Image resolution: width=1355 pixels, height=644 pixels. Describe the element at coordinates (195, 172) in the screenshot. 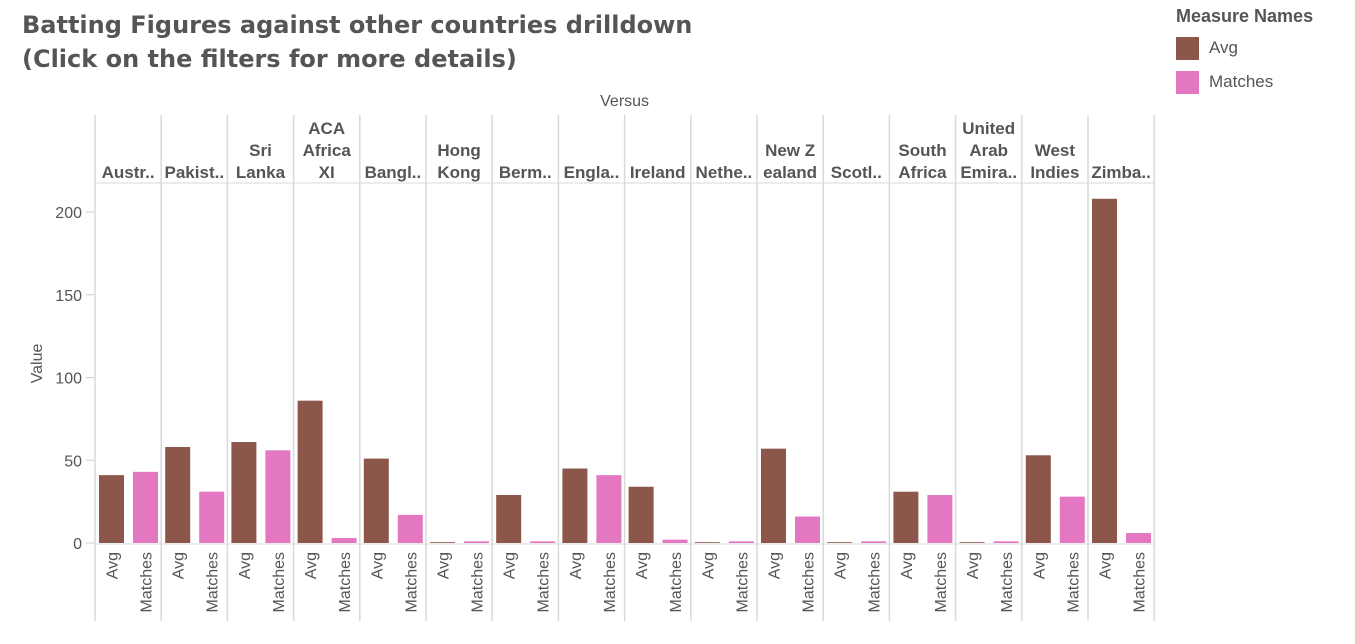

I see `category-header-label: Pakist..` at that location.